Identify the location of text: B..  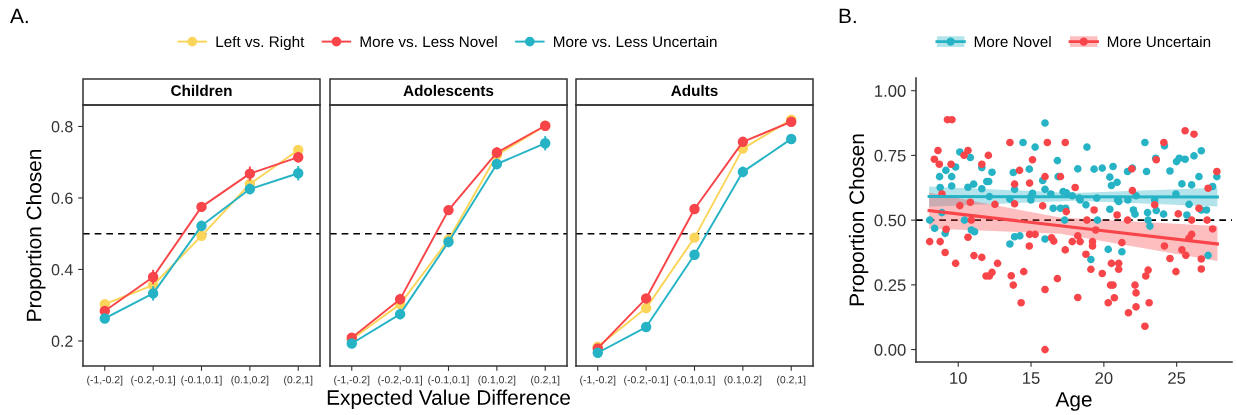
(847, 16).